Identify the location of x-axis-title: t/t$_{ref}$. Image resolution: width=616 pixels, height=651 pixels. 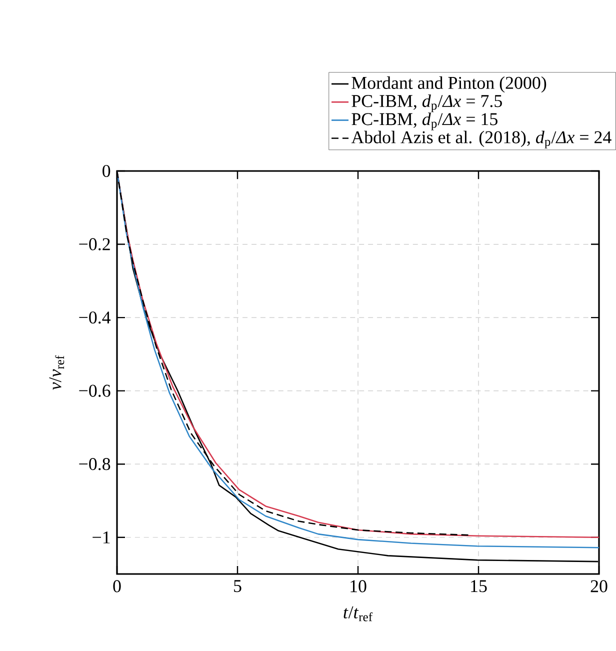
(358, 614).